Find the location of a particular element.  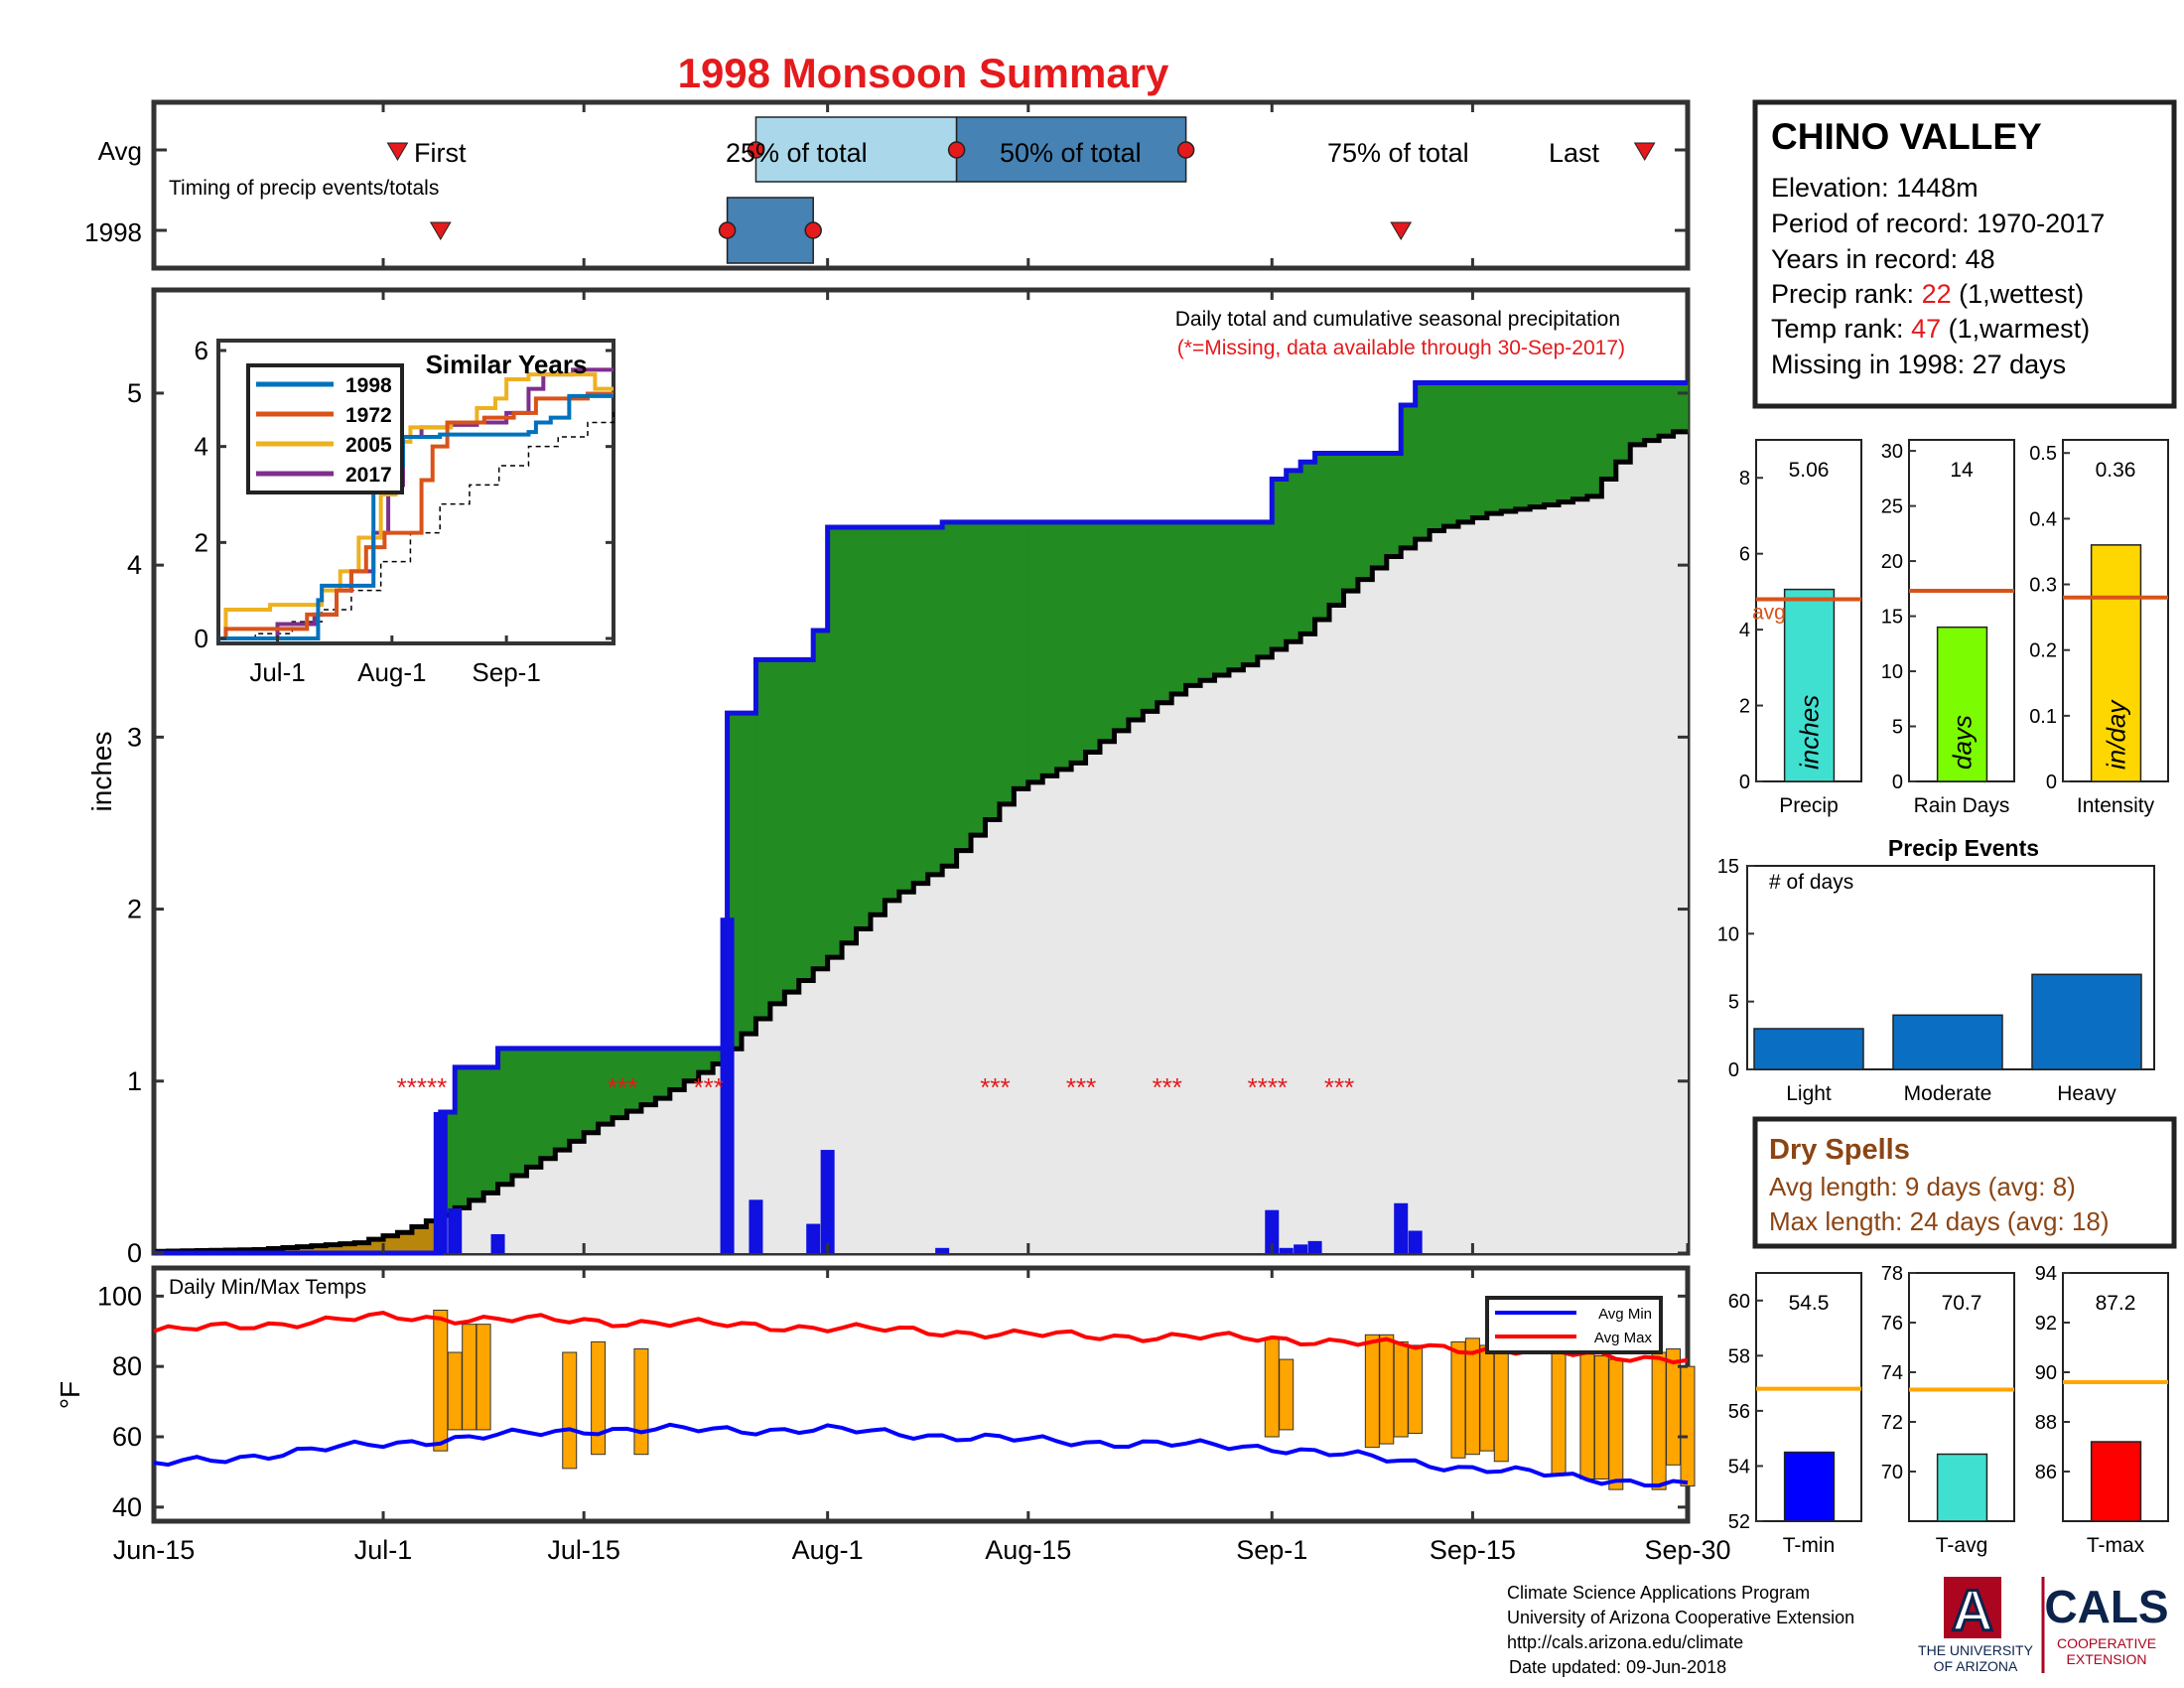

inset-y-tick-label: 4 is located at coordinates (201, 447).